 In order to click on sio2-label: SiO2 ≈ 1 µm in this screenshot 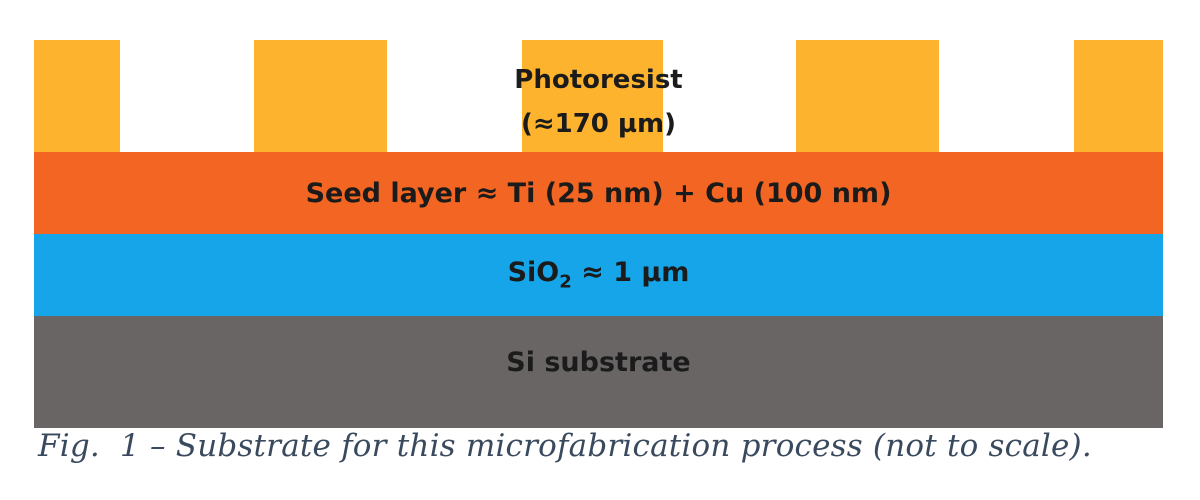, I will do `click(599, 274)`.